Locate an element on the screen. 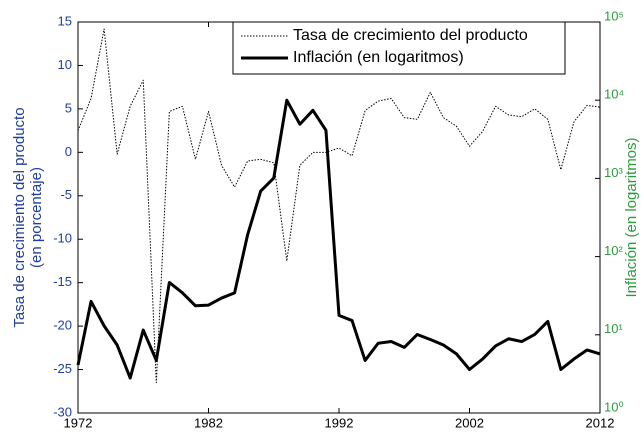 The image size is (644, 433). y-tick-label: -15 is located at coordinates (62, 281).